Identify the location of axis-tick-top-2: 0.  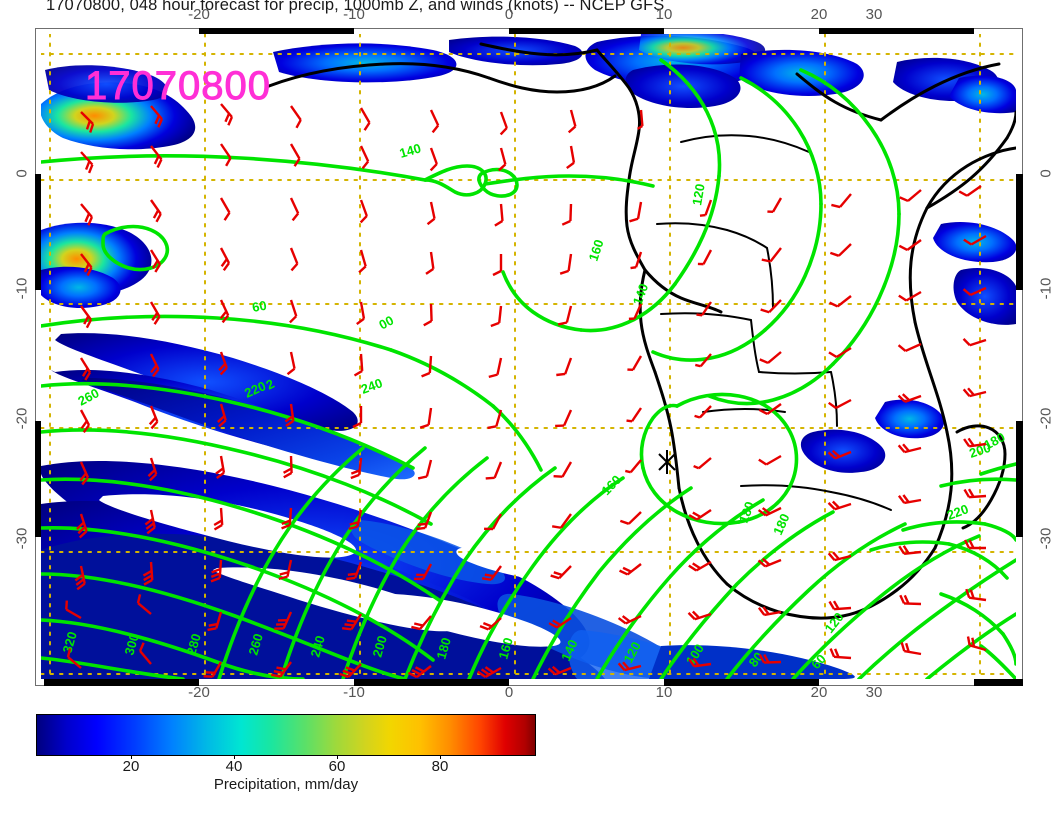
(509, 14).